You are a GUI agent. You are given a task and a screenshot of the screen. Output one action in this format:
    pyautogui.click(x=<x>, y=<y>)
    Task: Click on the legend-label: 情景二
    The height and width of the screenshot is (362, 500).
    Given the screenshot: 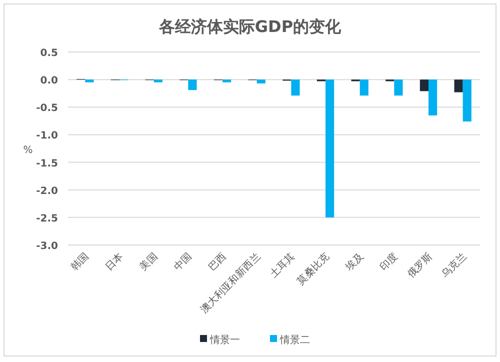 What is the action you would take?
    pyautogui.click(x=294, y=340)
    